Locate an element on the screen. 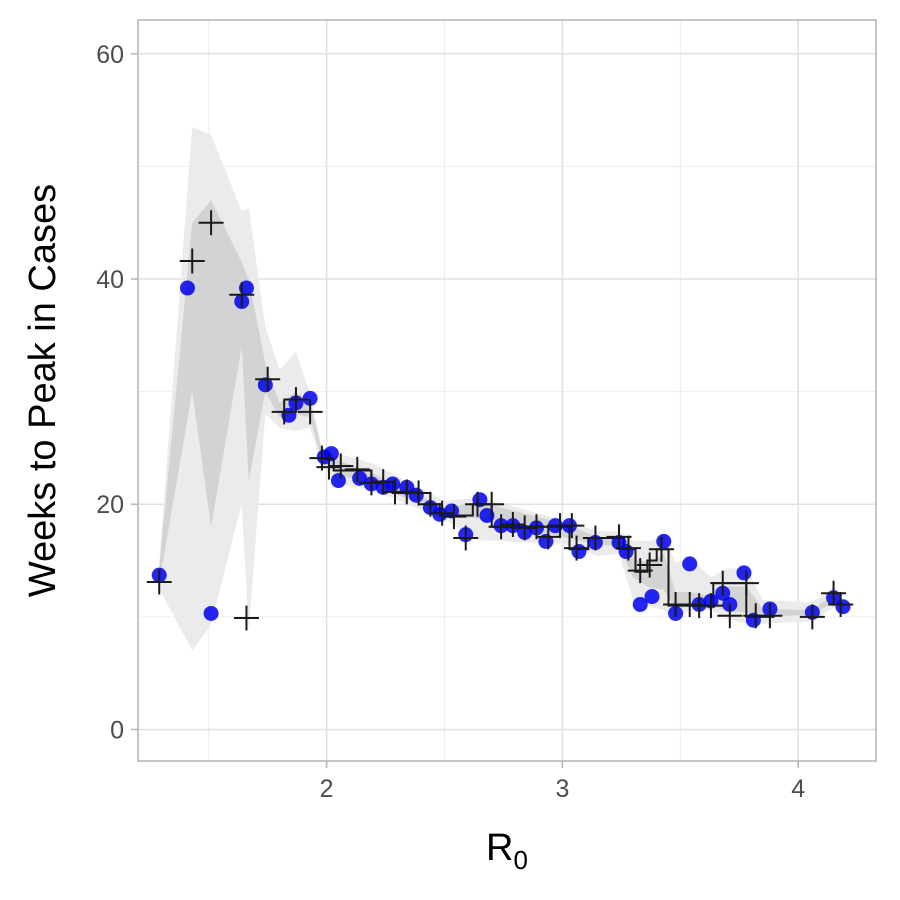  x-axis-title-subscript: 0 is located at coordinates (520, 860).